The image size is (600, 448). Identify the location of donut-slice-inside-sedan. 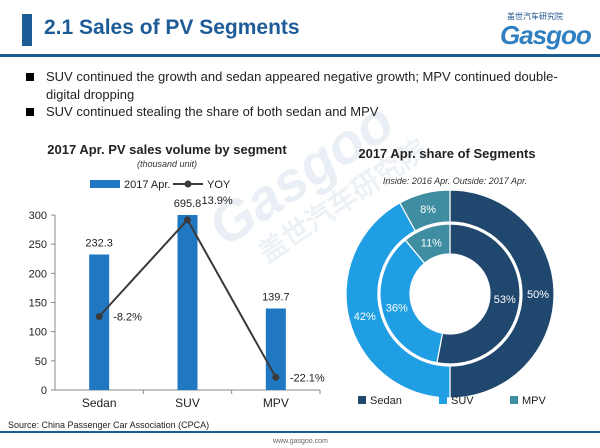
(478, 294).